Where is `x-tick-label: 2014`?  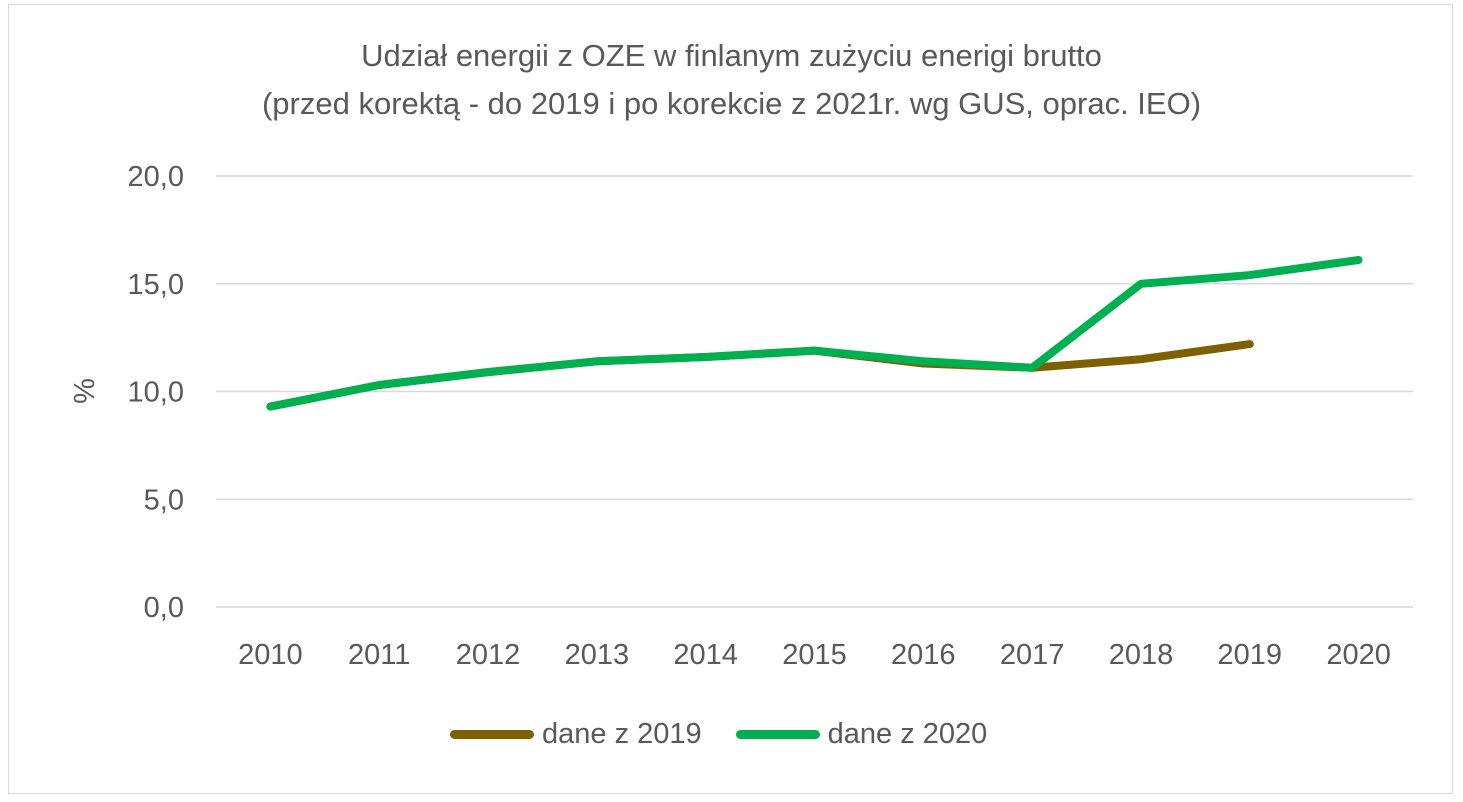 x-tick-label: 2014 is located at coordinates (705, 655).